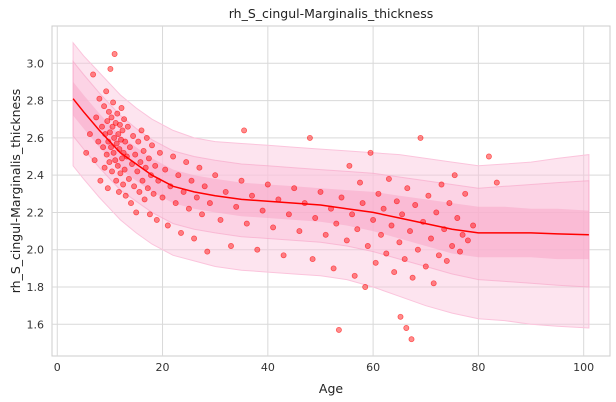 This screenshot has height=402, width=616. I want to click on x-tick-label: 0, so click(57, 367).